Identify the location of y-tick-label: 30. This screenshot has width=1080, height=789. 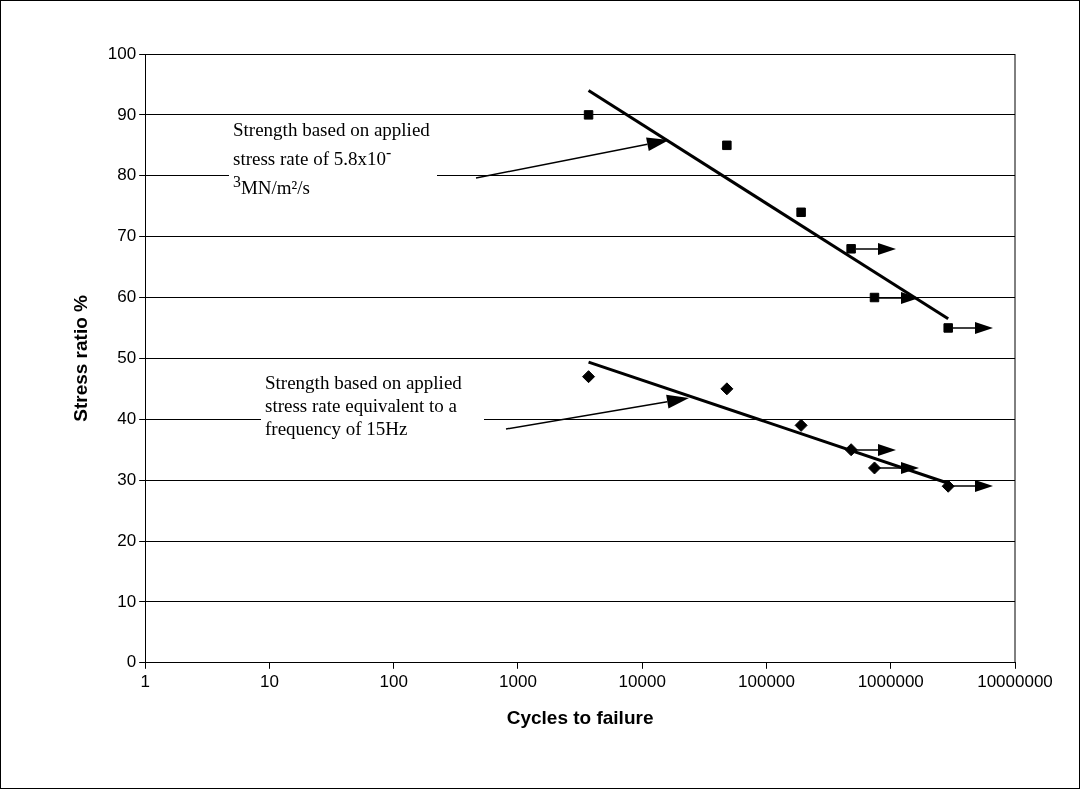
(127, 479).